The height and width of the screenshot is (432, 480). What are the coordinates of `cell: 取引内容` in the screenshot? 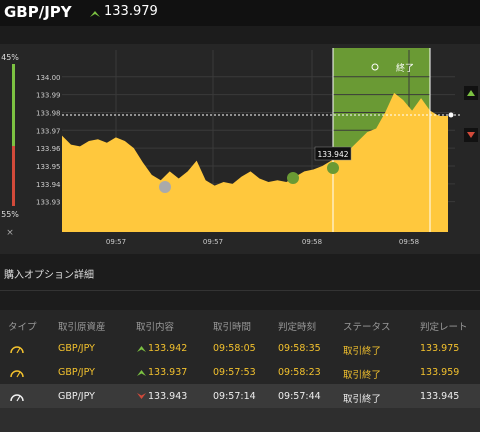 It's located at (155, 327).